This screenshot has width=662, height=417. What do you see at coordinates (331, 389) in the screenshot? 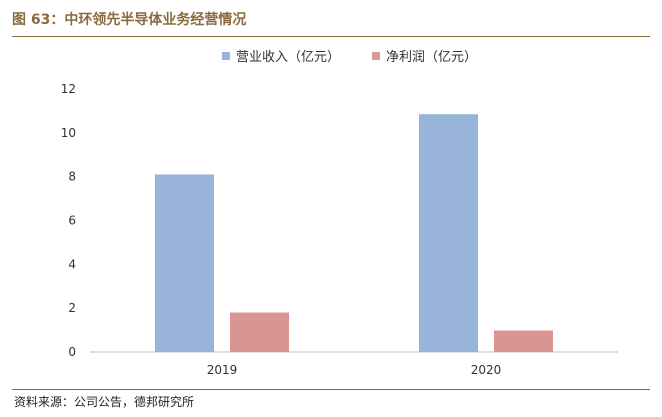
I see `source-rule` at bounding box center [331, 389].